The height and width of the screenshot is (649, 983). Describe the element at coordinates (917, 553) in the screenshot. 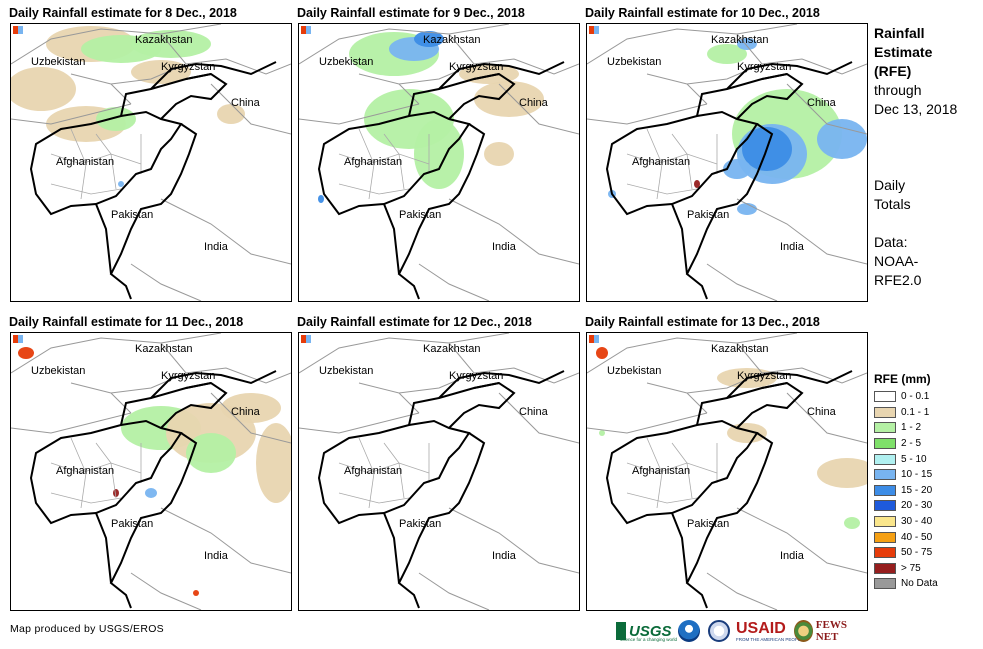

I see `legend-label: 50 - 75` at that location.